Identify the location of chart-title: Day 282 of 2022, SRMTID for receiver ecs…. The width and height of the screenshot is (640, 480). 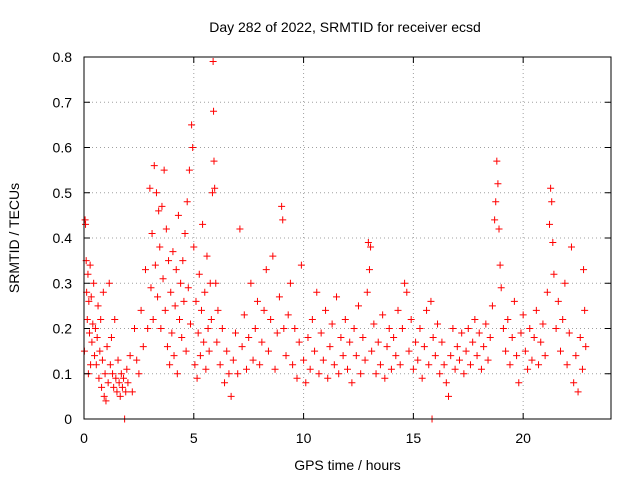
(345, 27).